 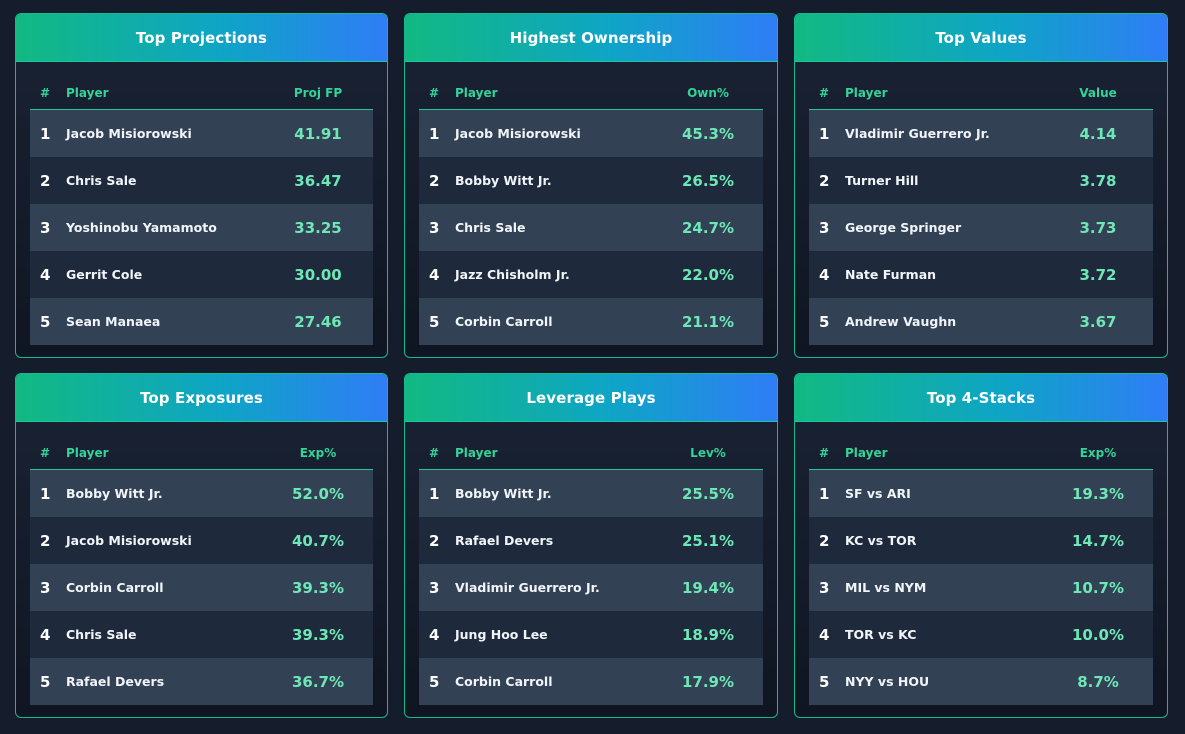 I want to click on card-header: Top 4-Stacks, so click(x=981, y=398).